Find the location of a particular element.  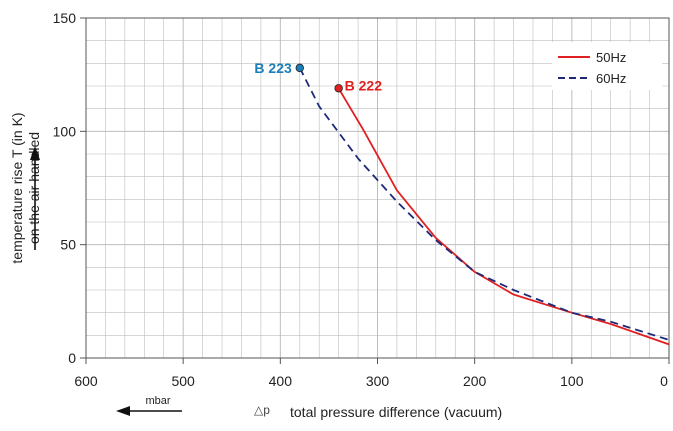

x-tick-label: 600 is located at coordinates (86, 381).